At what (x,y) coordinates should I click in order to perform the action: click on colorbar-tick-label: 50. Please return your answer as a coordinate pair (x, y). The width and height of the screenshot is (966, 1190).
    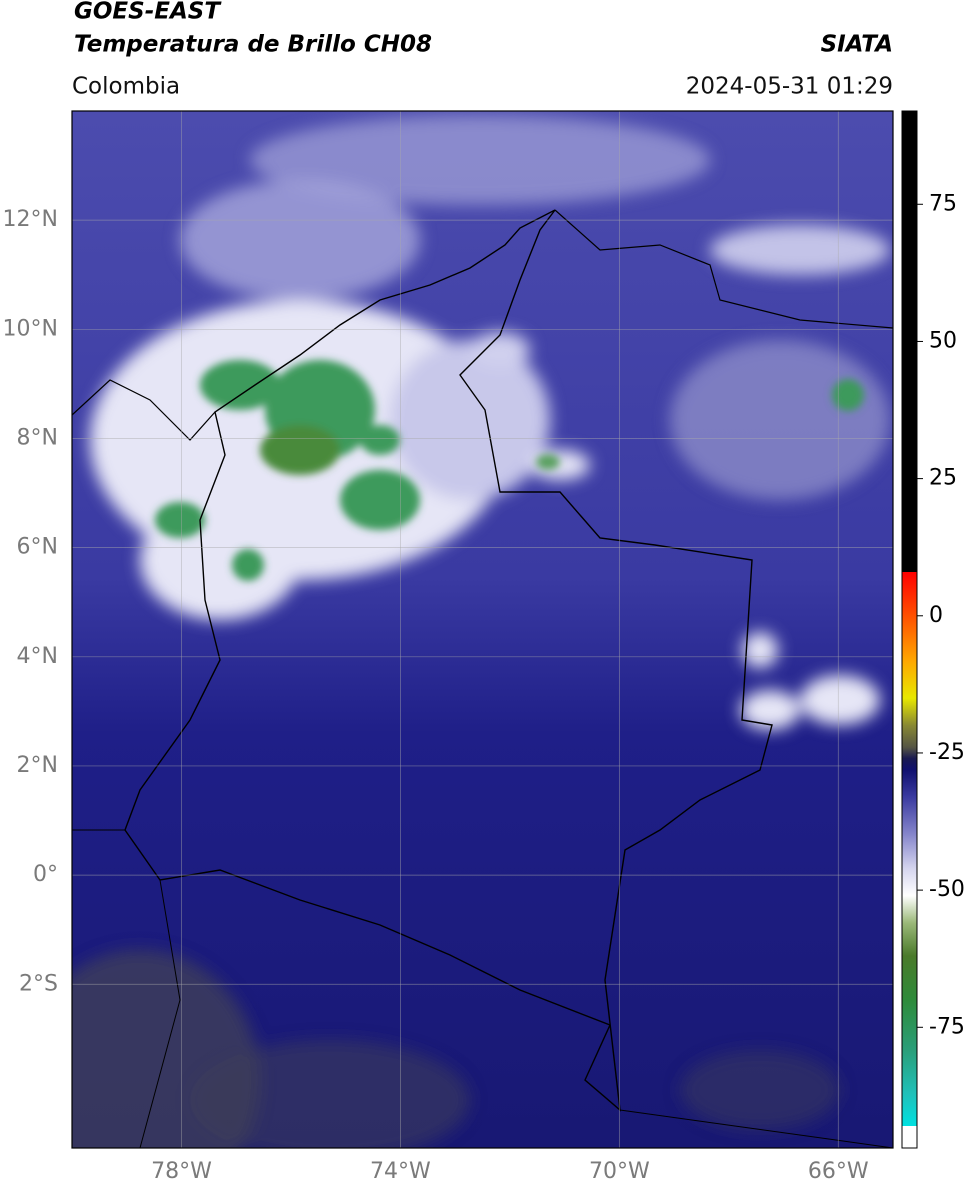
    Looking at the image, I should click on (943, 340).